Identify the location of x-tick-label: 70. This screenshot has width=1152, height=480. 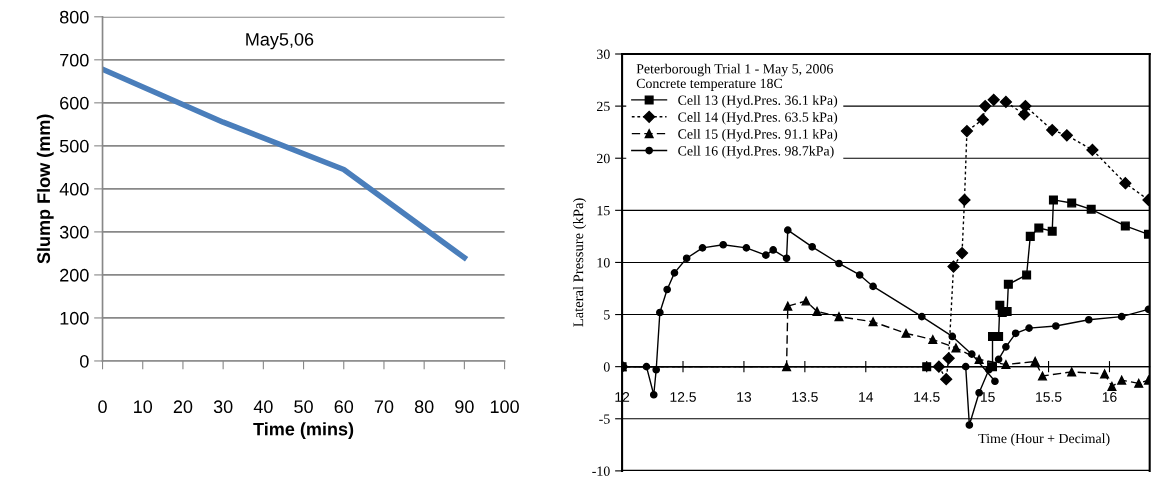
(384, 407).